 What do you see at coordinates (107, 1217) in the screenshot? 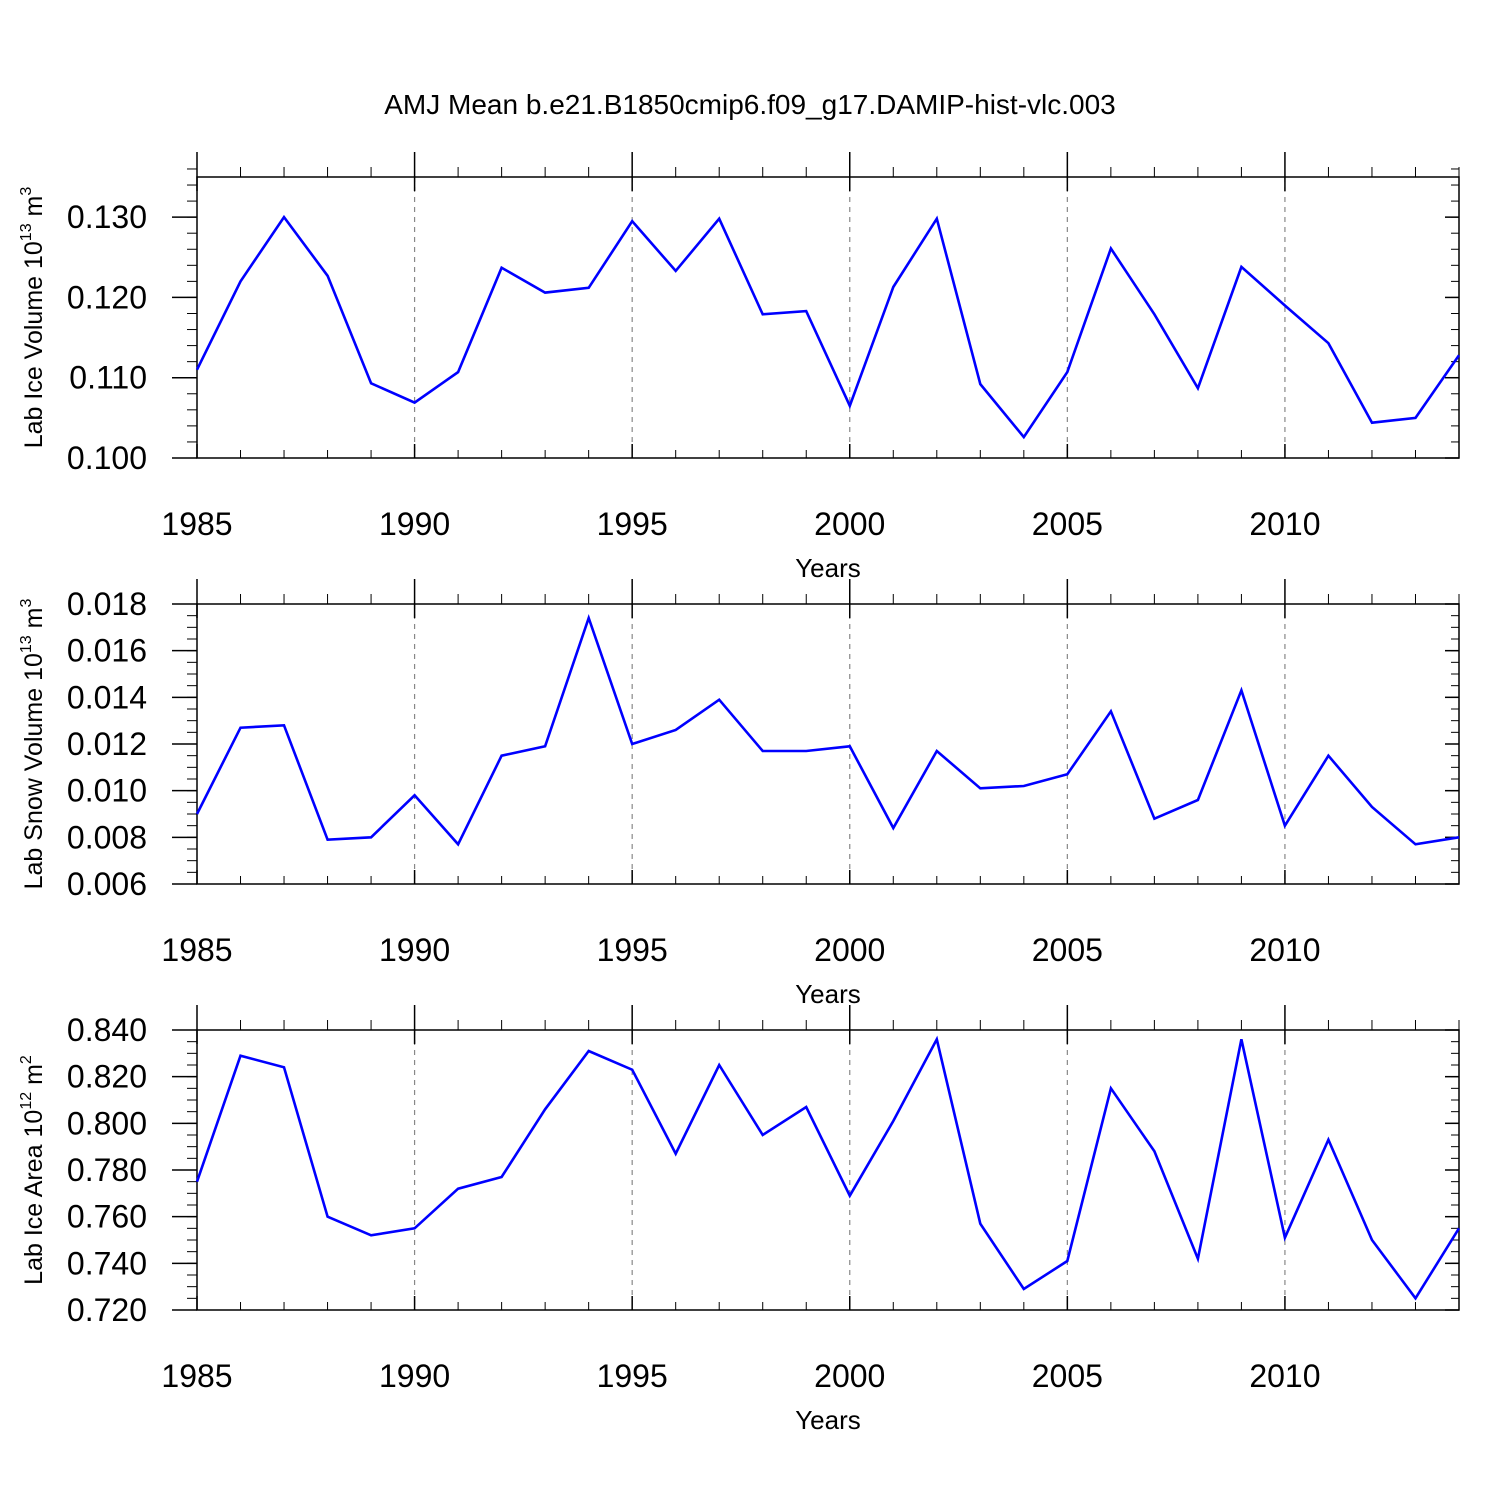
I see `lab-ice-area-y-tick-label: 0.760` at bounding box center [107, 1217].